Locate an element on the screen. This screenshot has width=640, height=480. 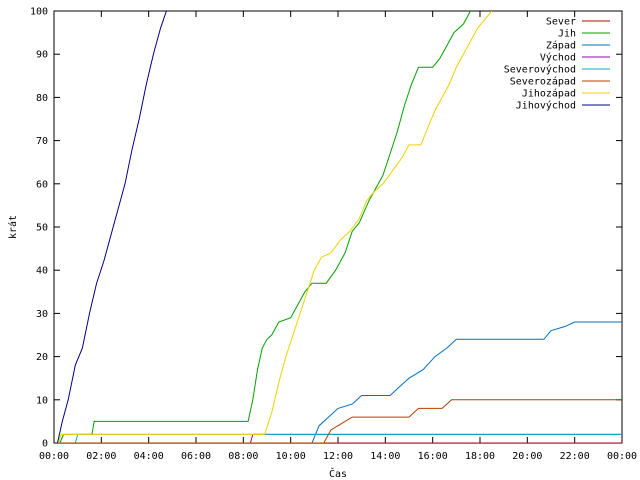
x-tick-label: 22:00 is located at coordinates (575, 456).